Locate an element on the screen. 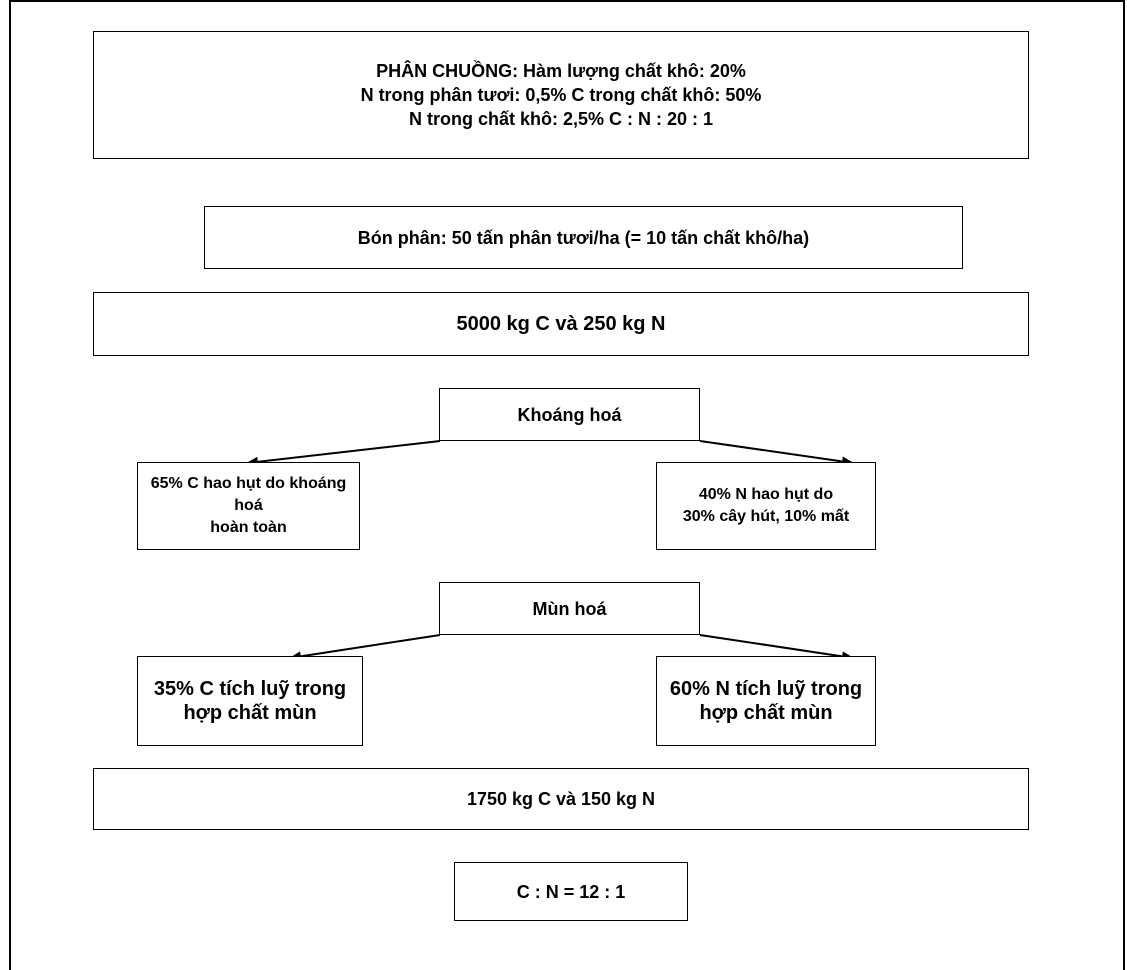 This screenshot has height=970, width=1127. nitrogen-loss-line-2: 30% cây hút, 10% mất is located at coordinates (766, 516).